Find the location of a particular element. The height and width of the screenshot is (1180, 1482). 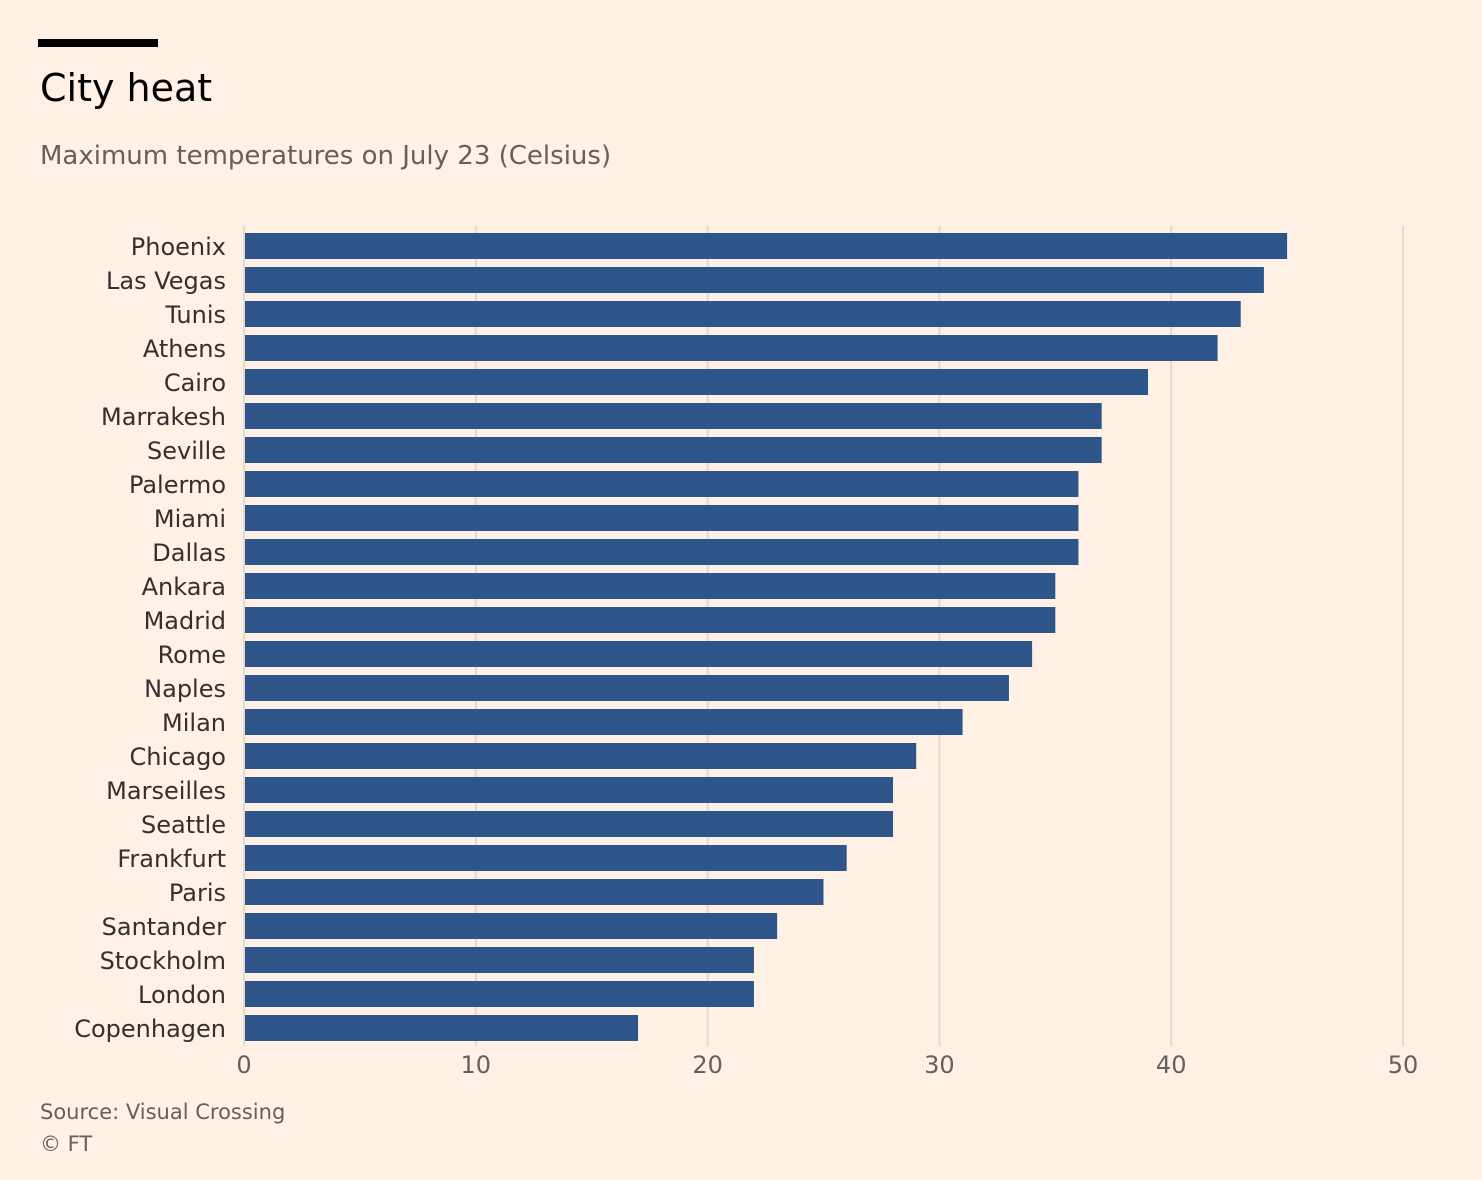

bar-miami is located at coordinates (661, 518).